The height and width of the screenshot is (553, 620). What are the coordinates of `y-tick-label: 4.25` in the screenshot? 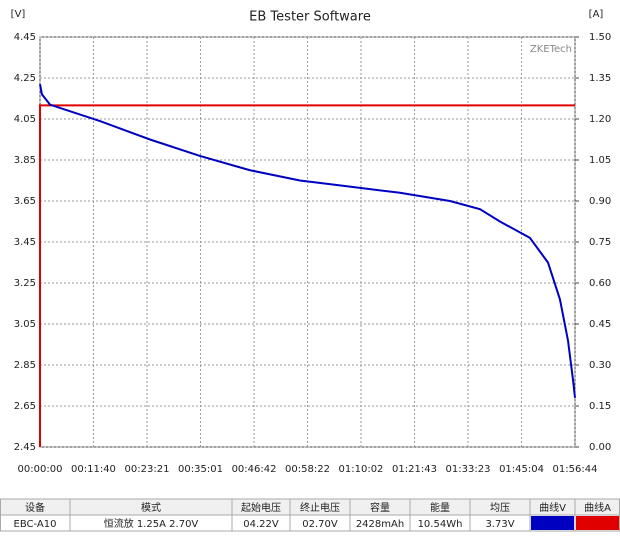 It's located at (25, 78).